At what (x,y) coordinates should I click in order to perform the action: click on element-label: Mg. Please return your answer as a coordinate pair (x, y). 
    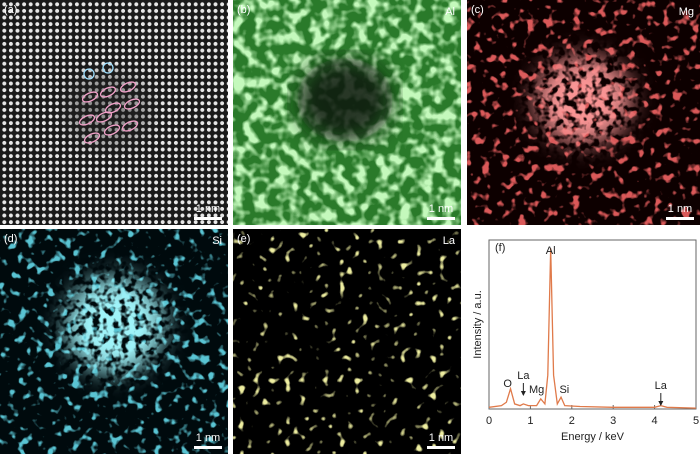
    Looking at the image, I should click on (686, 12).